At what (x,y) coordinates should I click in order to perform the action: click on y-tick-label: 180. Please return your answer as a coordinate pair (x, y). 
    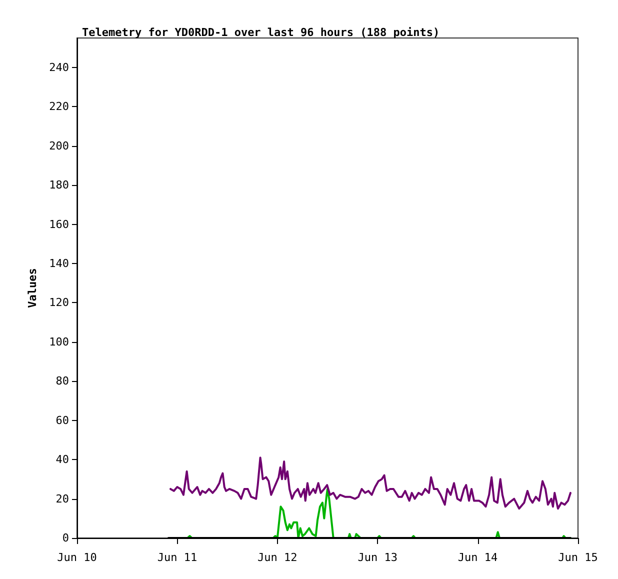
    Looking at the image, I should click on (59, 185).